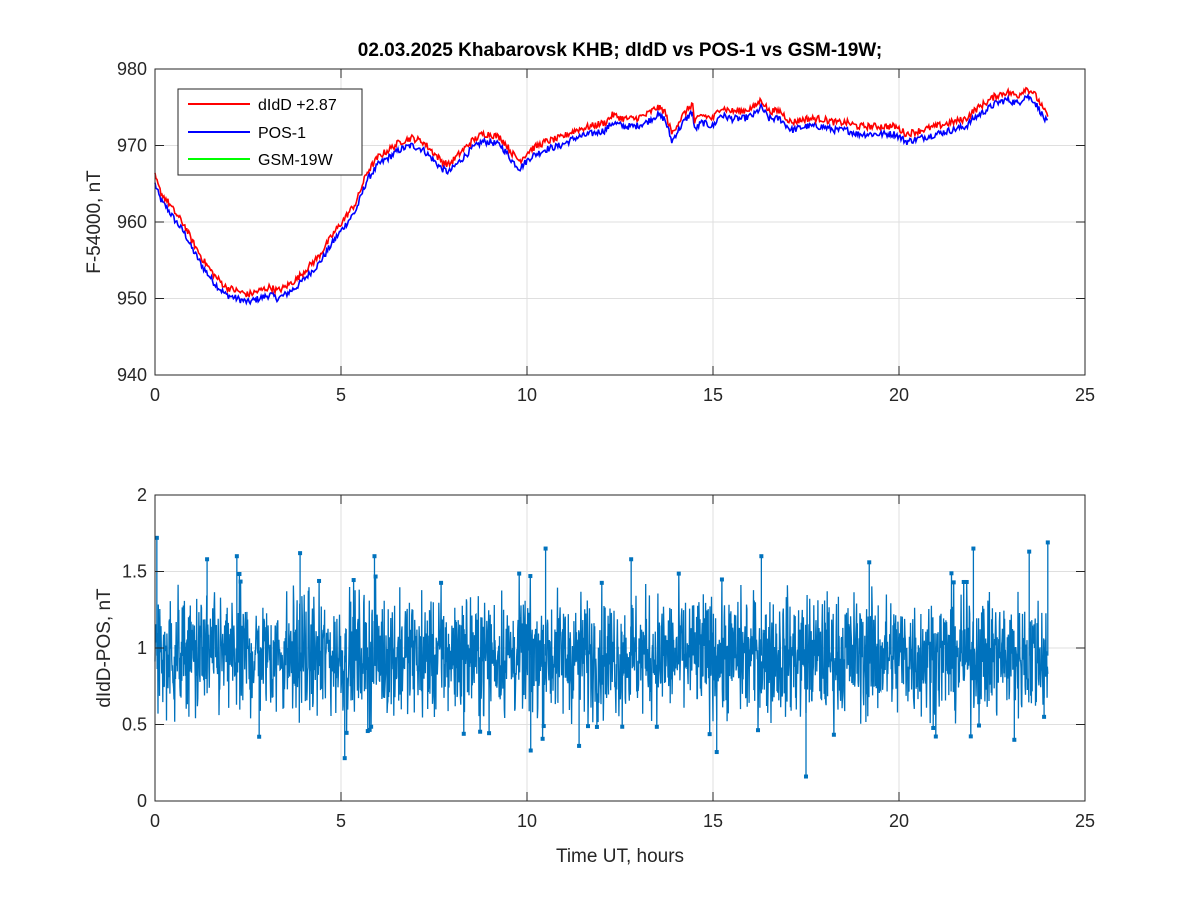 The height and width of the screenshot is (900, 1200). Describe the element at coordinates (142, 648) in the screenshot. I see `y-tick-label: 1` at that location.